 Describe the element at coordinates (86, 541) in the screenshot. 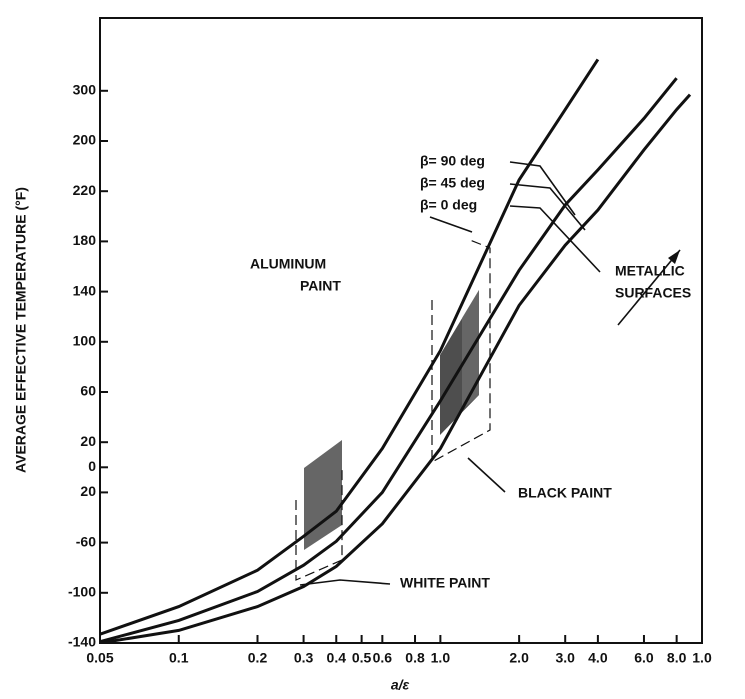

I see `y-tick-label: -60` at that location.